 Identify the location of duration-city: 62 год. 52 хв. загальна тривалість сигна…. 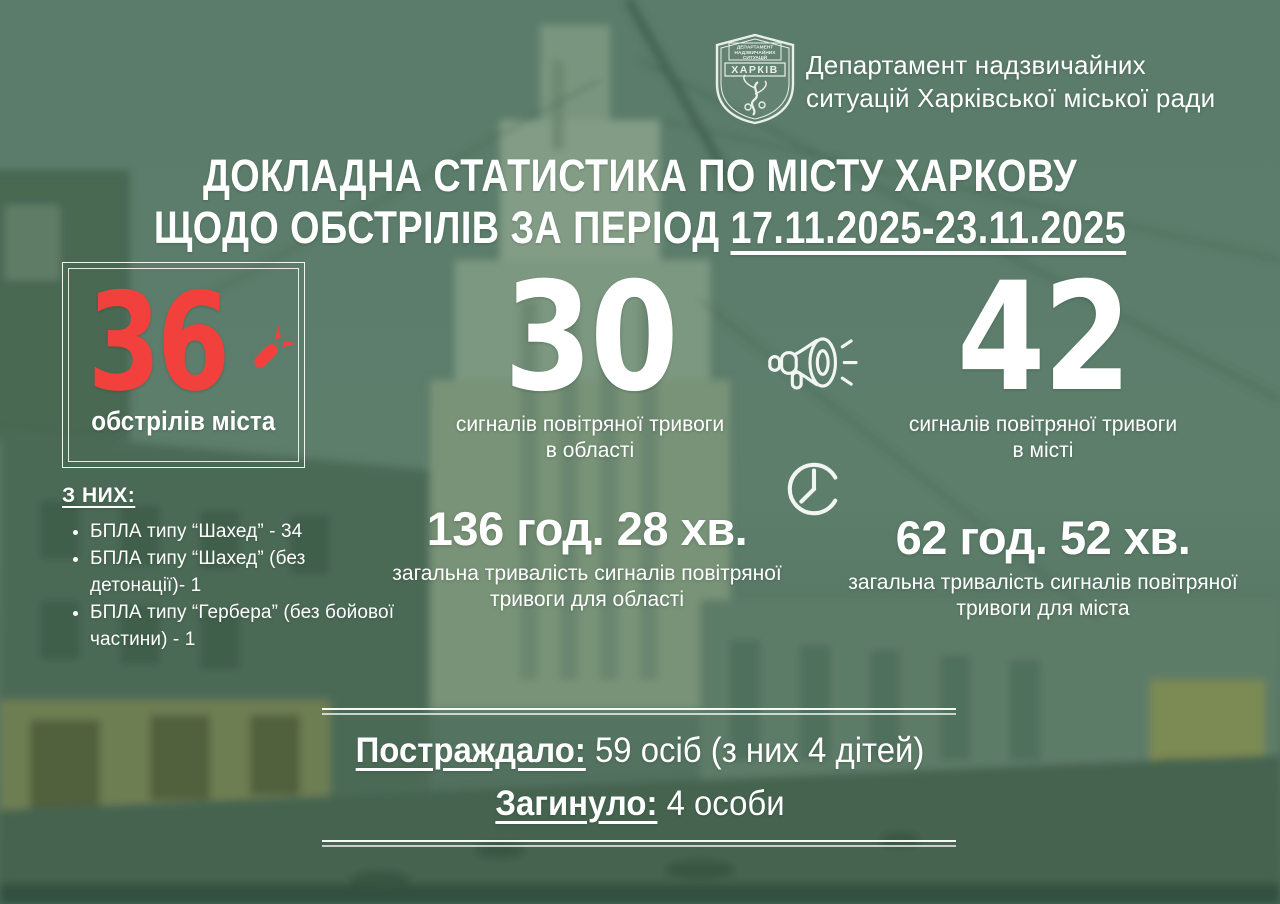
(1043, 567).